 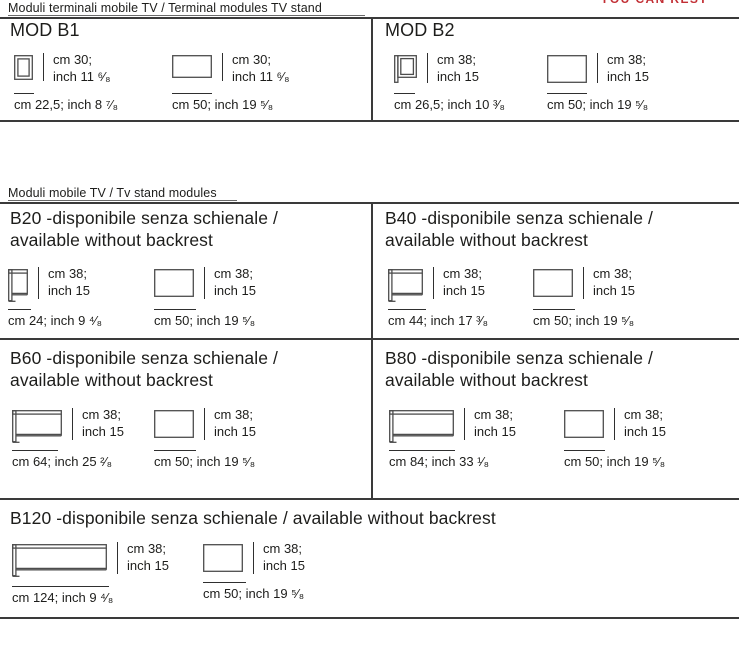 What do you see at coordinates (68, 438) in the screenshot?
I see `b60-side-diagram: cm 38; inch 15 cm 64; inch 25 ²⁄₈` at bounding box center [68, 438].